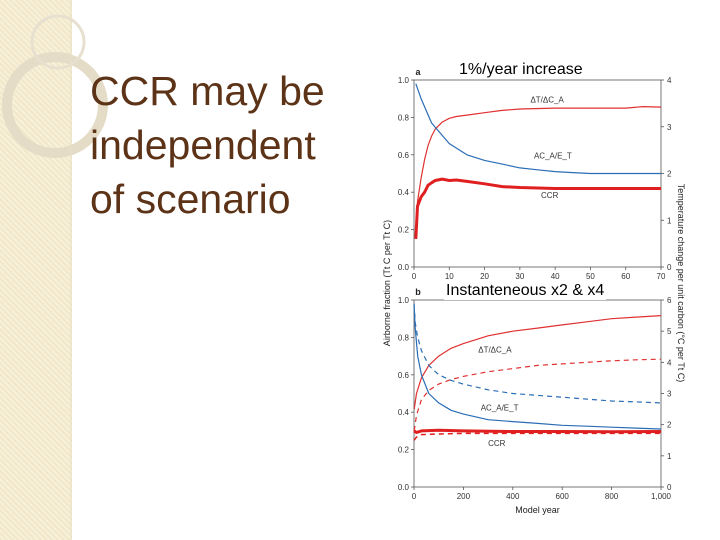  I want to click on panel-b-right-tick-label: 4, so click(669, 362).